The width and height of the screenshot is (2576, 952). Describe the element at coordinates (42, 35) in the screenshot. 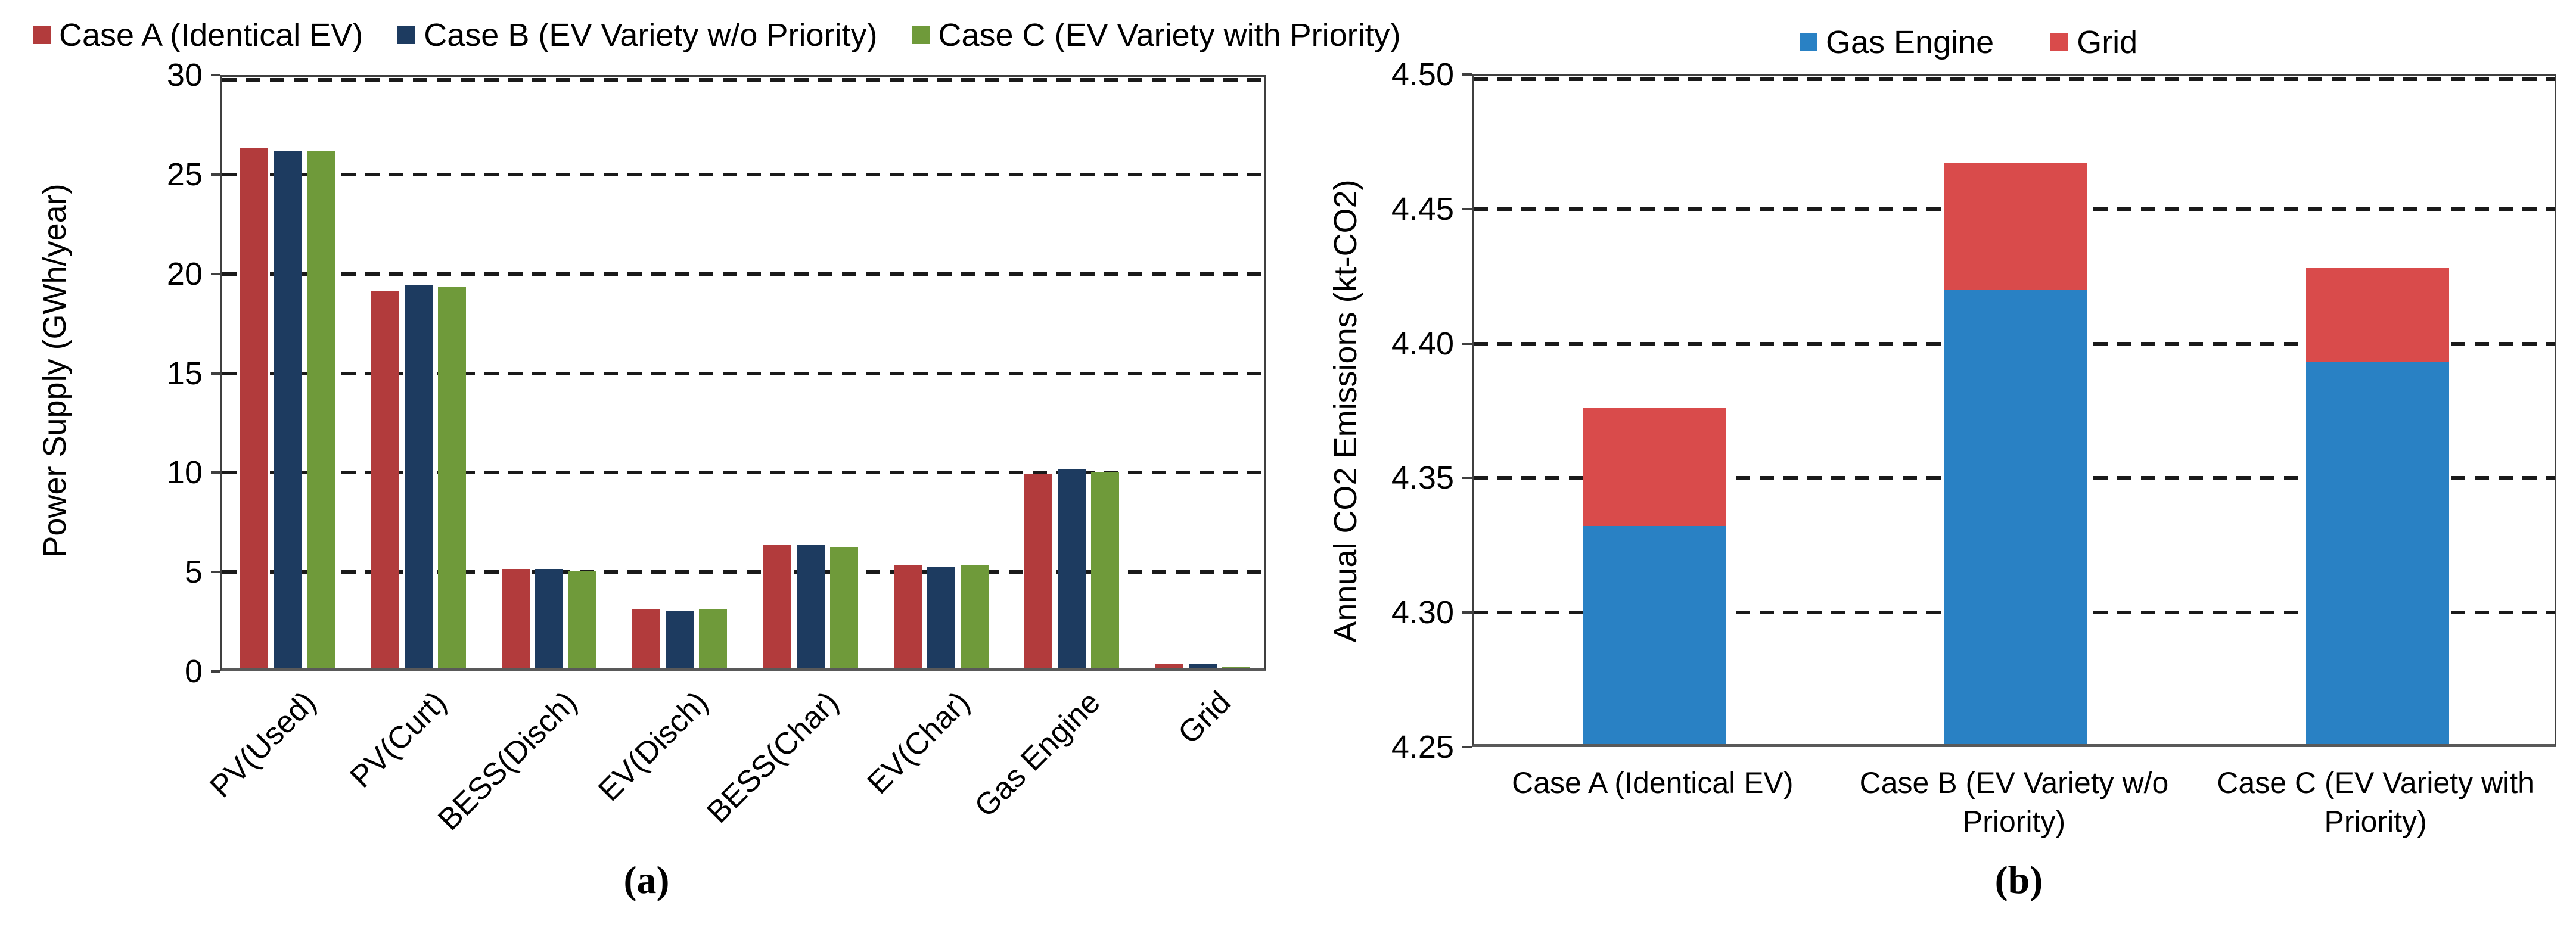

I see `legend-swatch-case-a-identical-ev-icon` at that location.